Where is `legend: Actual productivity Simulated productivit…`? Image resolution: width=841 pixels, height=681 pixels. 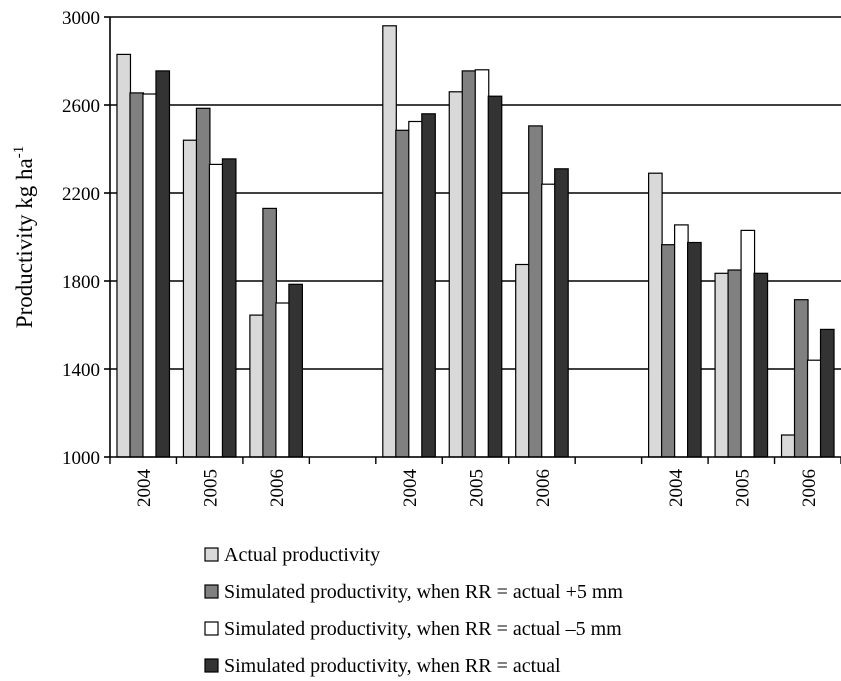
legend: Actual productivity Simulated productivit… is located at coordinates (413, 610).